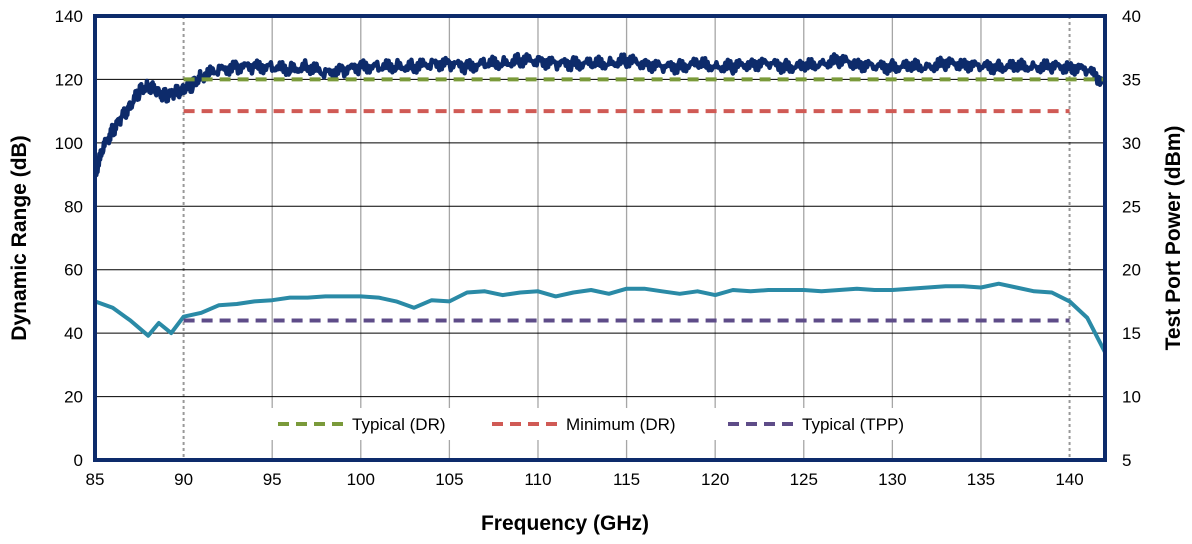  Describe the element at coordinates (621, 424) in the screenshot. I see `legend-label: Minimum (DR)` at that location.